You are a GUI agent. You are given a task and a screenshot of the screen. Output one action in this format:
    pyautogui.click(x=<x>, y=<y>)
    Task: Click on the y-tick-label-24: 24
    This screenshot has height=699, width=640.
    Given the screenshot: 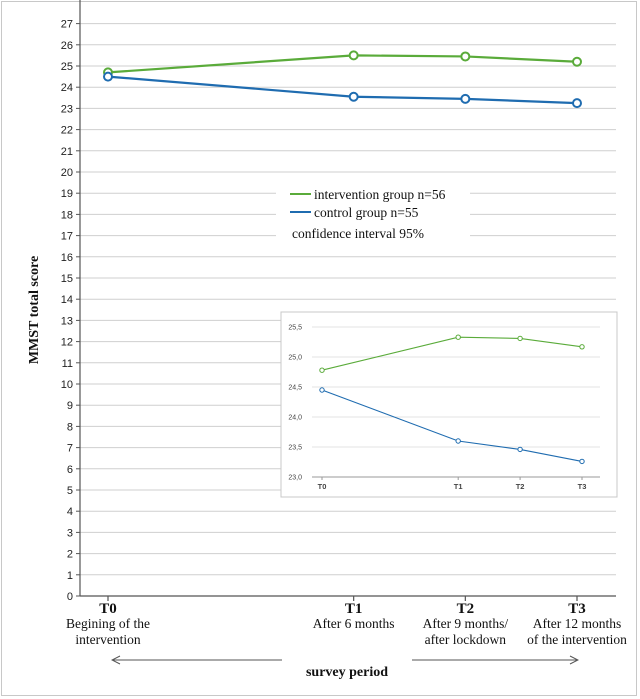 What is the action you would take?
    pyautogui.click(x=67, y=88)
    